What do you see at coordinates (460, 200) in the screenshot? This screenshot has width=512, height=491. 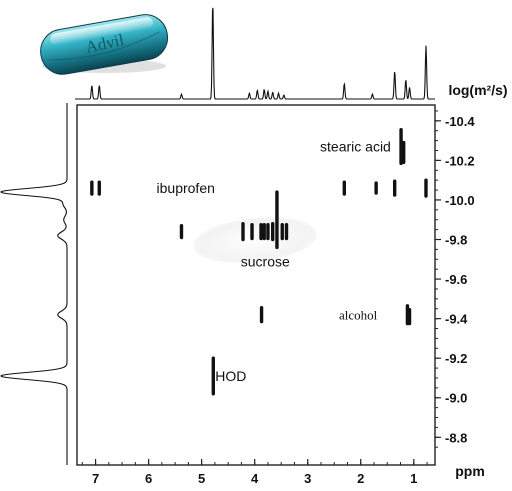 I see `y-tick-label: -10.0` at bounding box center [460, 200].